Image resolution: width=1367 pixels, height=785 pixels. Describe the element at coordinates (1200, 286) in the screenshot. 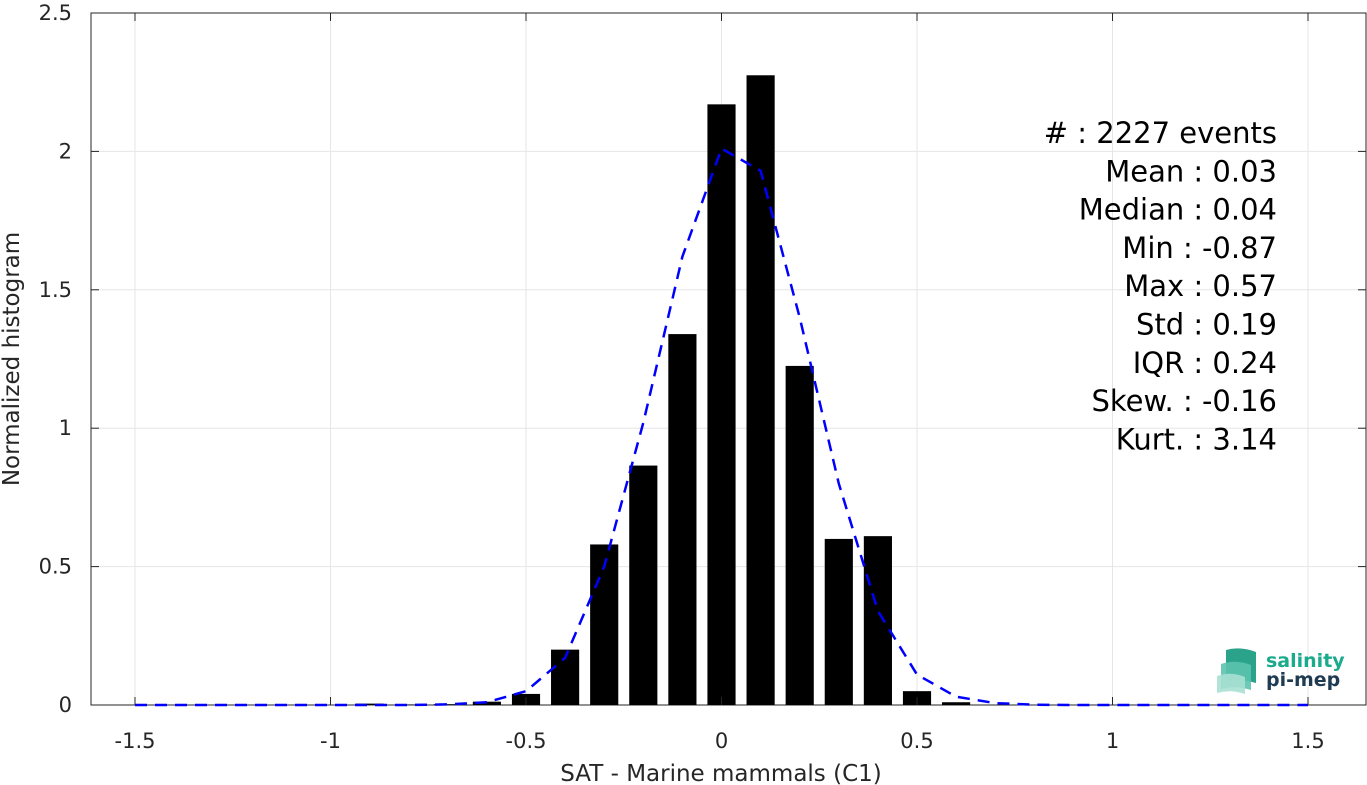

I see `stat-line: Max : 0.57` at that location.